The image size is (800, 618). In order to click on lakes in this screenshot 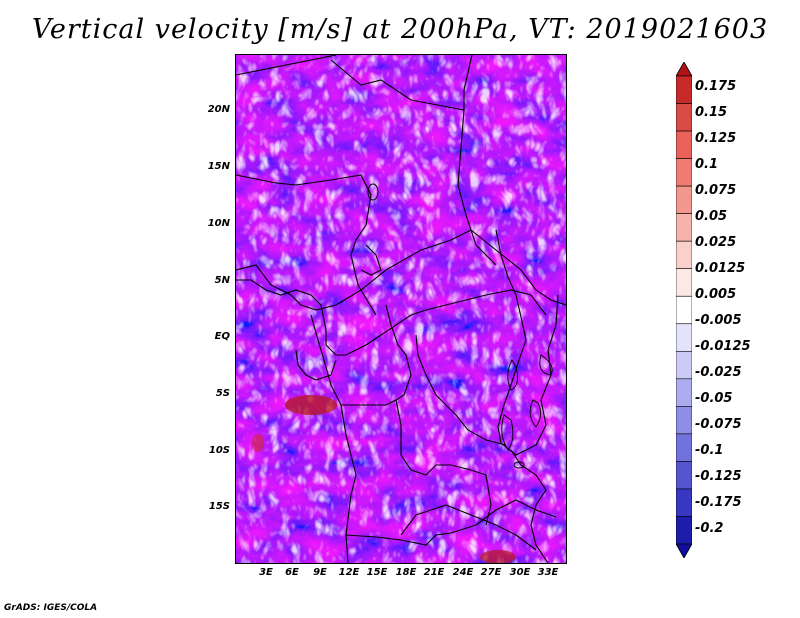, I will do `click(460, 326)`.